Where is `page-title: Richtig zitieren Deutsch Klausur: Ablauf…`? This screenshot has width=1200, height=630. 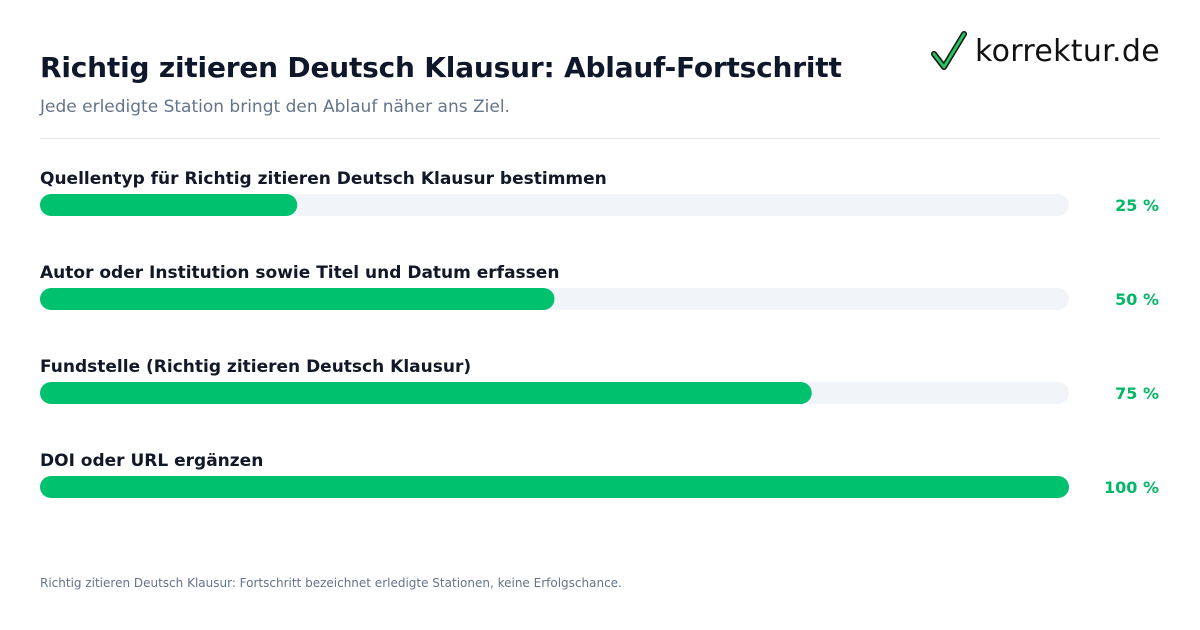 page-title: Richtig zitieren Deutsch Klausur: Ablauf… is located at coordinates (441, 67).